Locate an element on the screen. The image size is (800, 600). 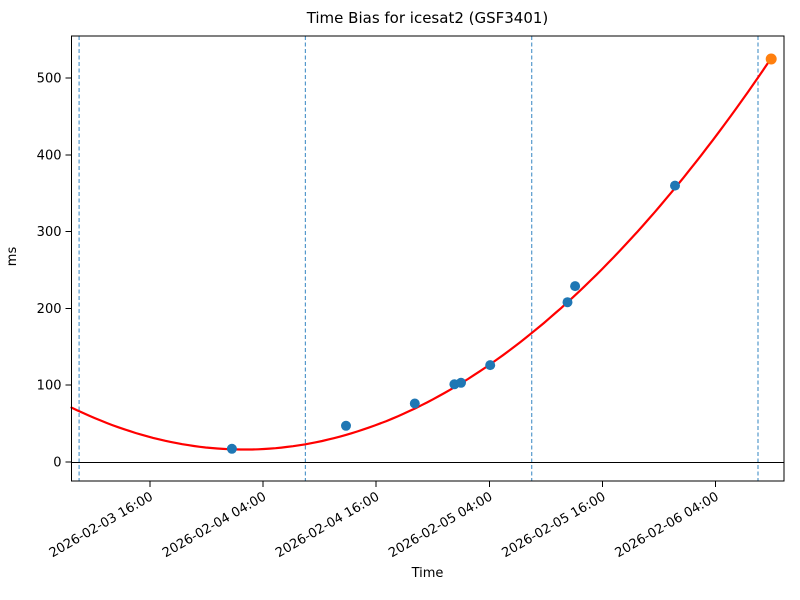
y-tick-label: 500 is located at coordinates (49, 79).